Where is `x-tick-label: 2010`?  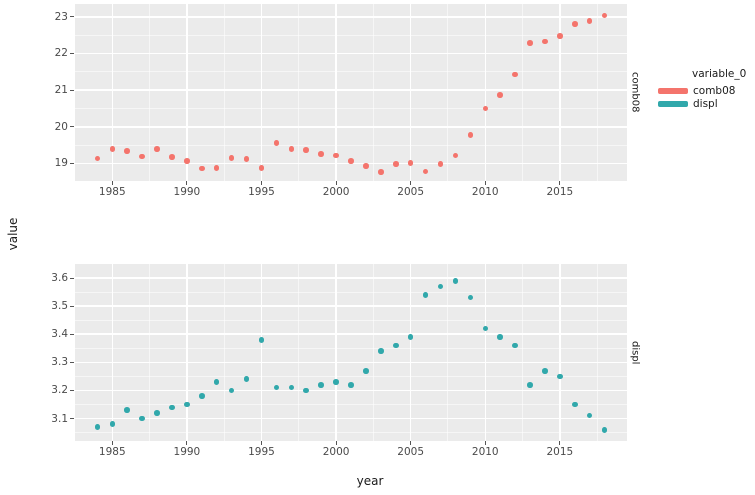
x-tick-label: 2010 is located at coordinates (485, 452).